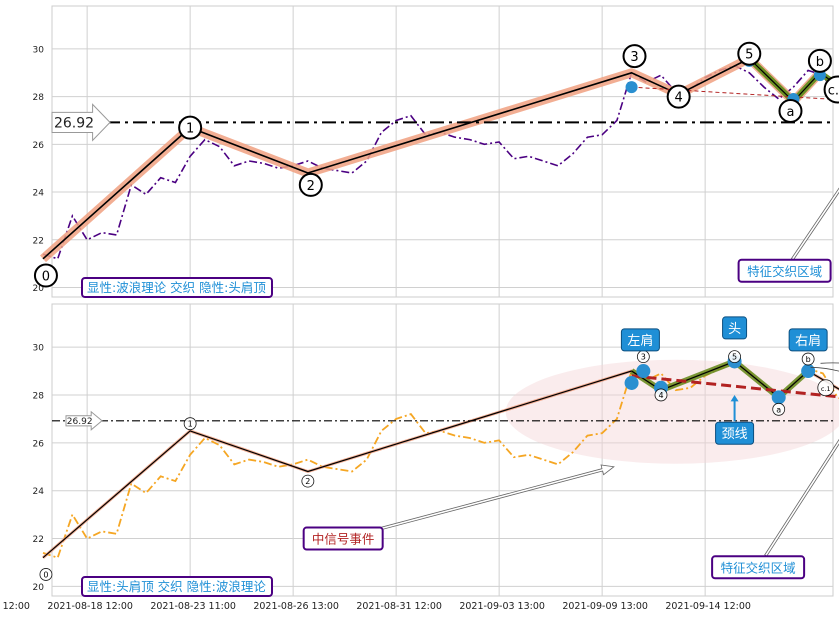  What do you see at coordinates (90, 606) in the screenshot?
I see `x-tick-label: 2021-08-18 12:00` at bounding box center [90, 606].